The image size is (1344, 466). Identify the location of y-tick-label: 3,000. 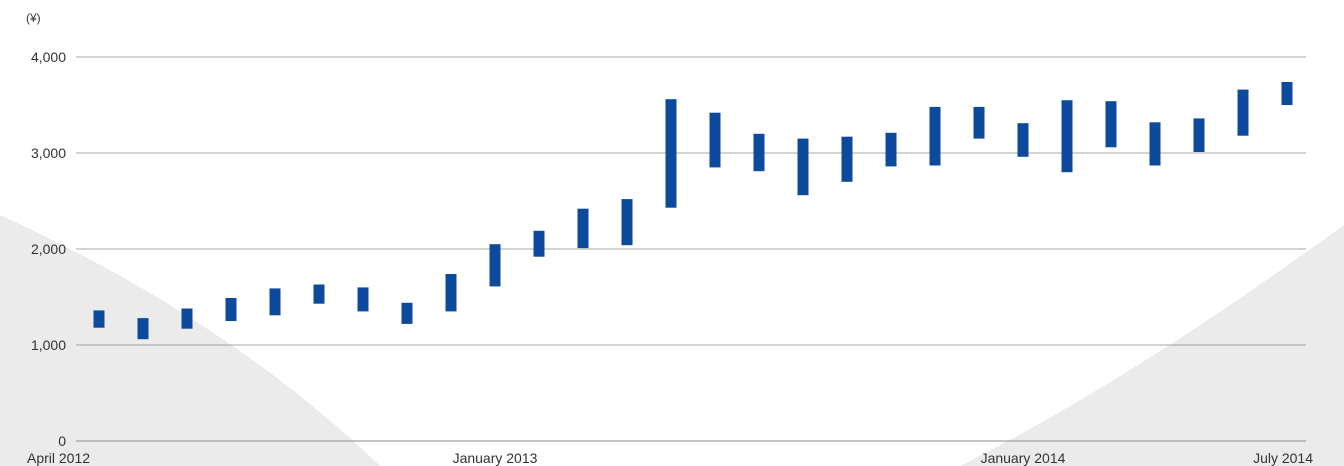
(48, 153).